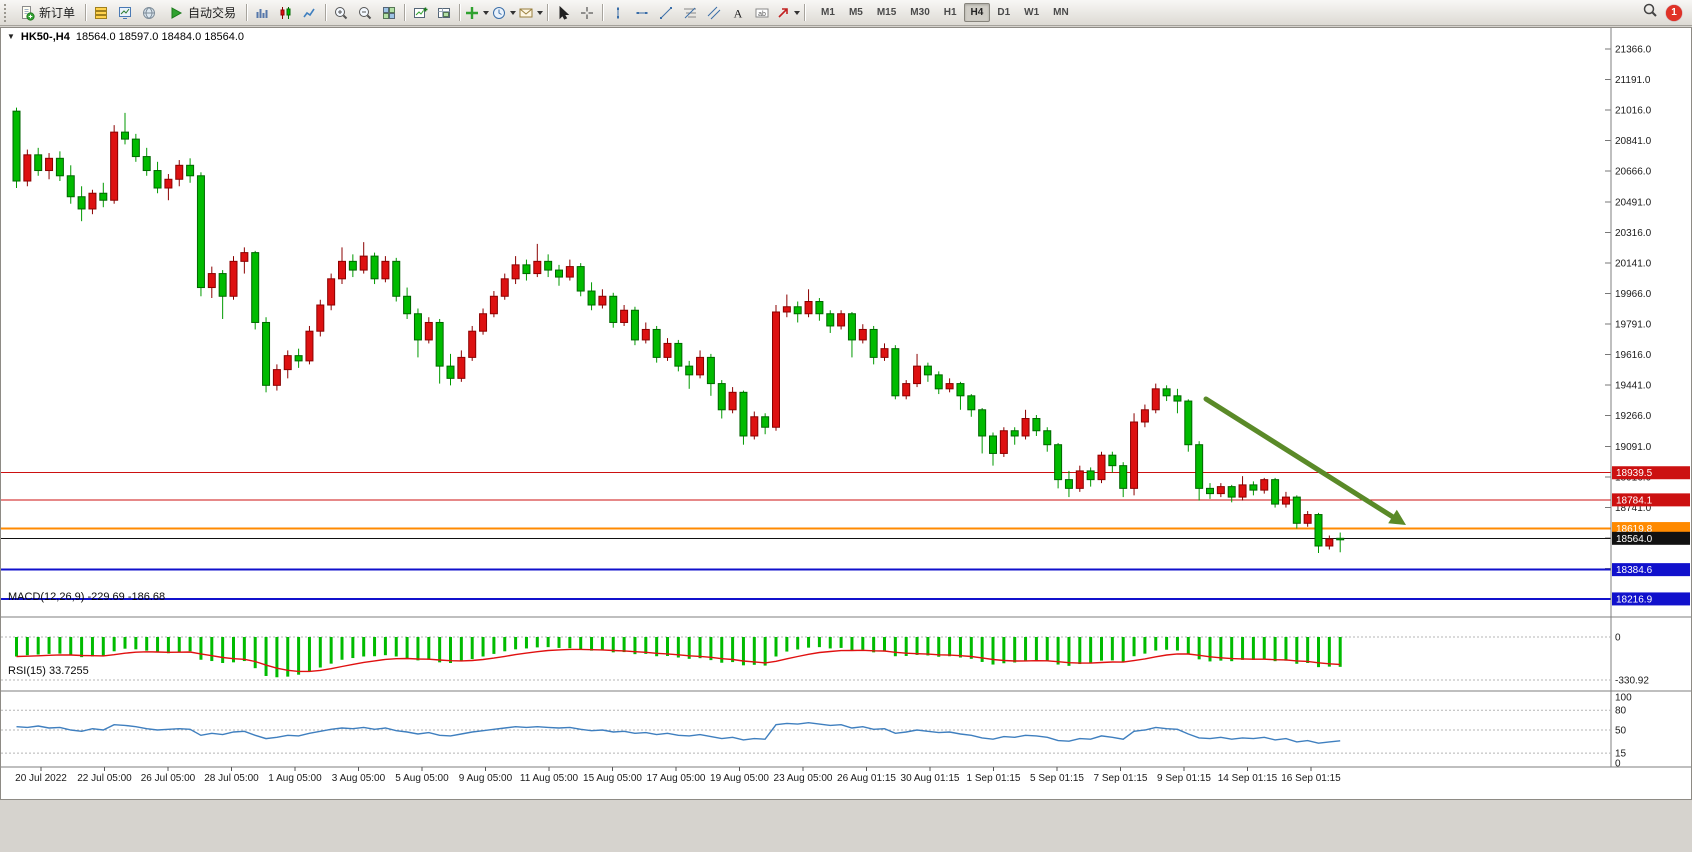 The width and height of the screenshot is (1692, 852). Describe the element at coordinates (806, 536) in the screenshot. I see `level-lines` at that location.